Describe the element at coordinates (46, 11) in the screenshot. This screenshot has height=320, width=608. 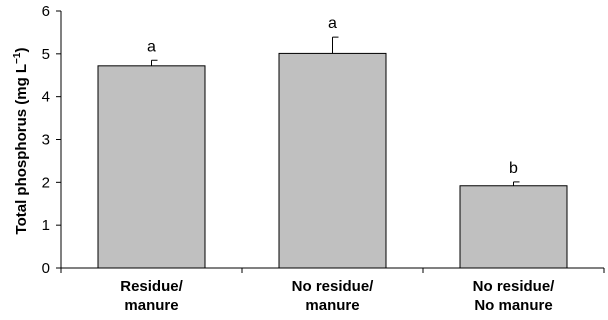
I see `y-tick-label-6: 6` at that location.